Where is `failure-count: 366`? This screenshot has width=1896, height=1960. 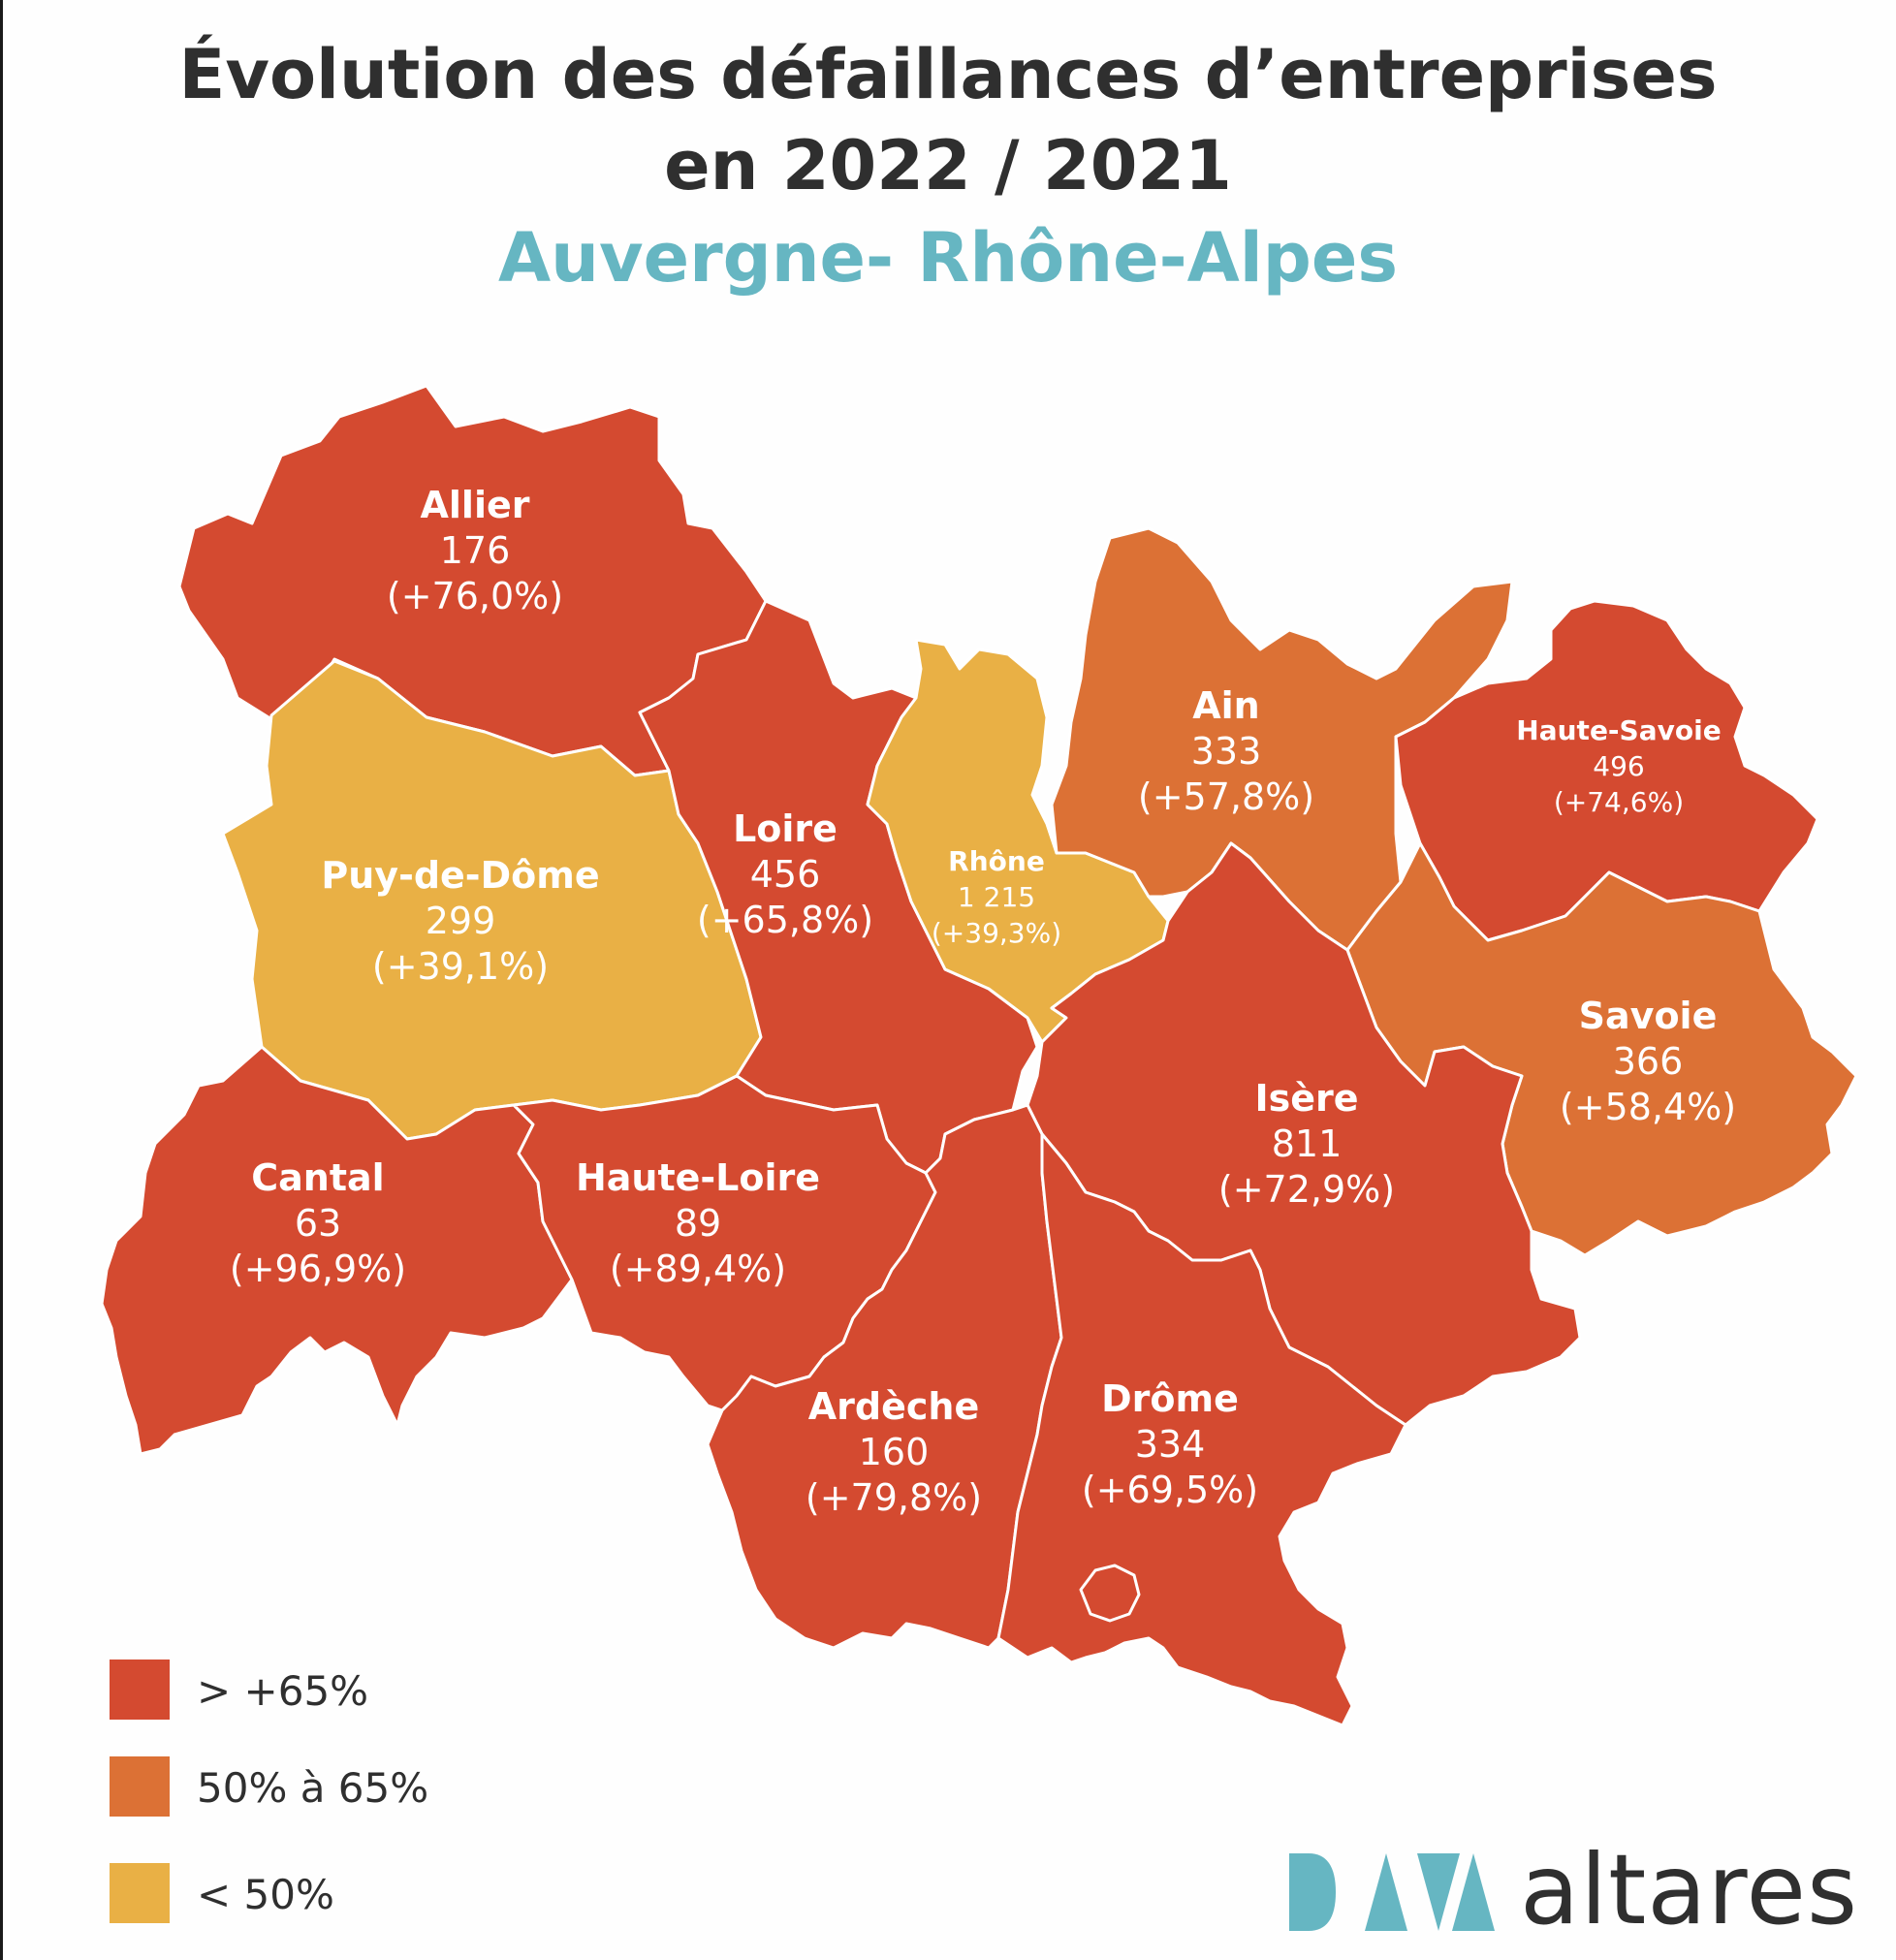 failure-count: 366 is located at coordinates (1648, 1061).